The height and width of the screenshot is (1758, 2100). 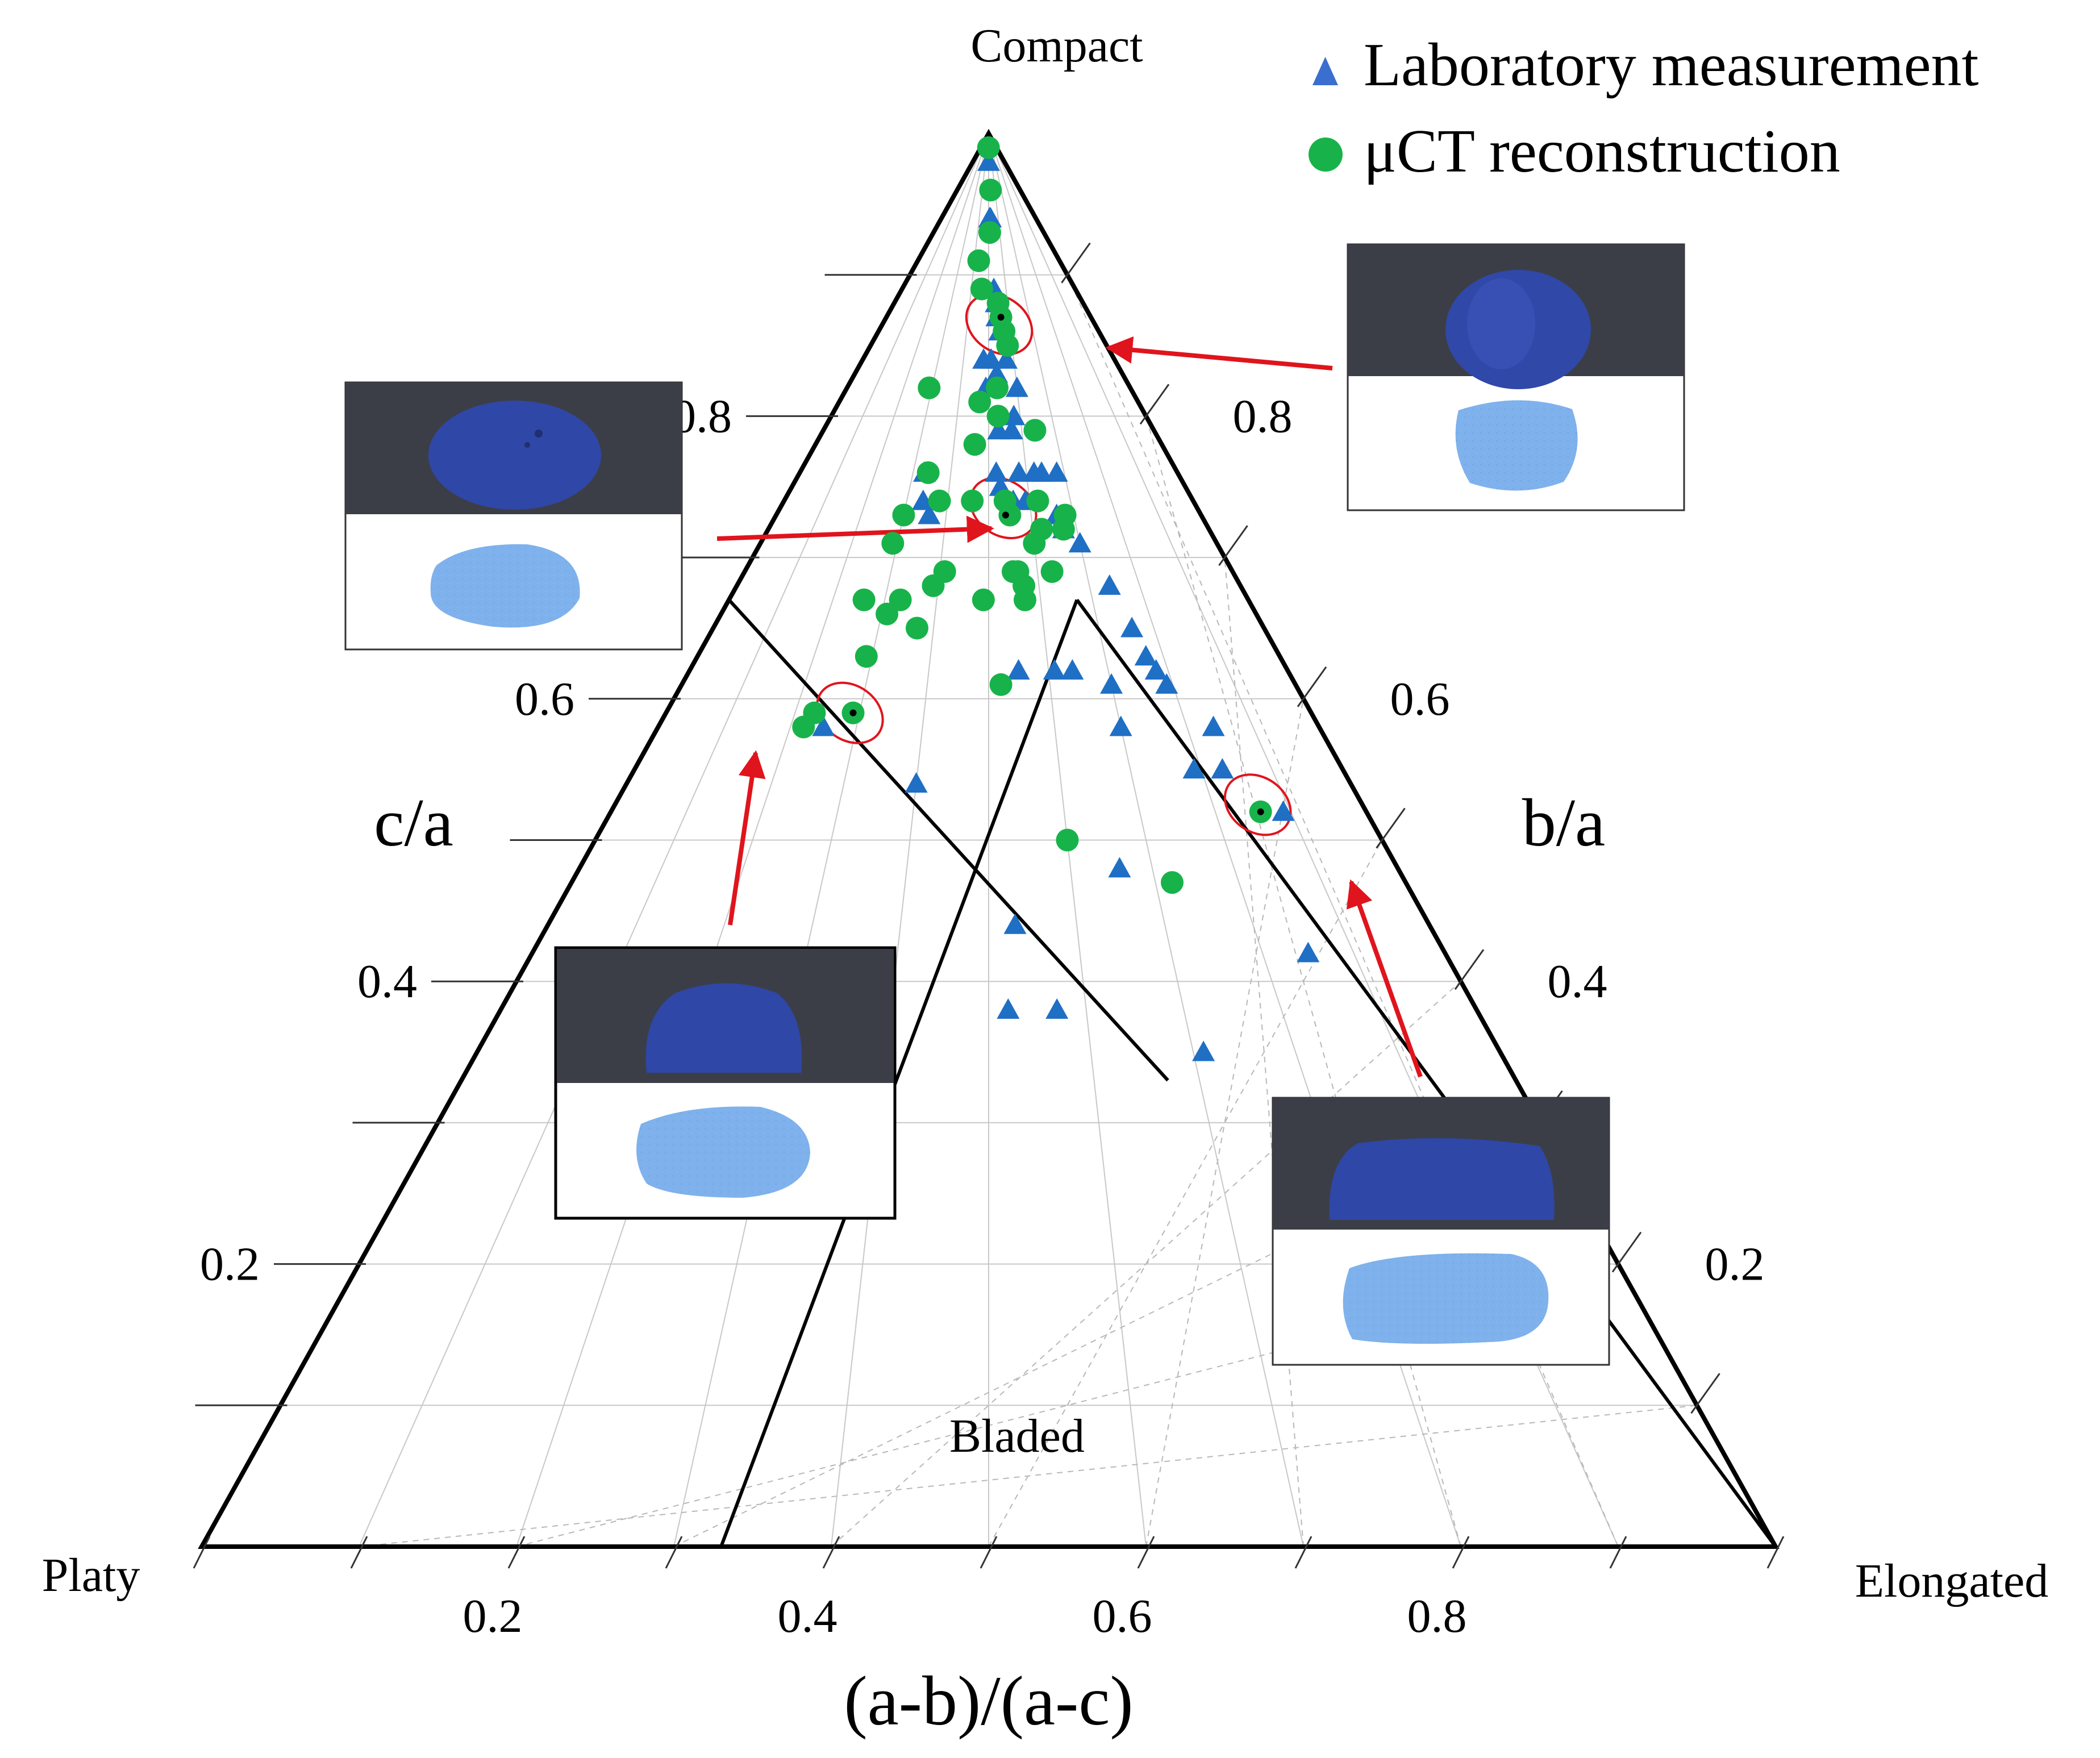 What do you see at coordinates (1057, 45) in the screenshot?
I see `corner-label-compact: Compact` at bounding box center [1057, 45].